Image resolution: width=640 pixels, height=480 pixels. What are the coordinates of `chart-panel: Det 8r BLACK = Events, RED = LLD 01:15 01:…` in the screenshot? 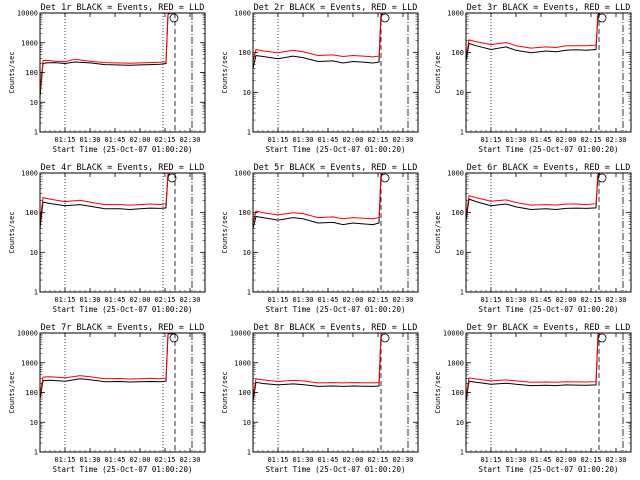 It's located at (319, 400).